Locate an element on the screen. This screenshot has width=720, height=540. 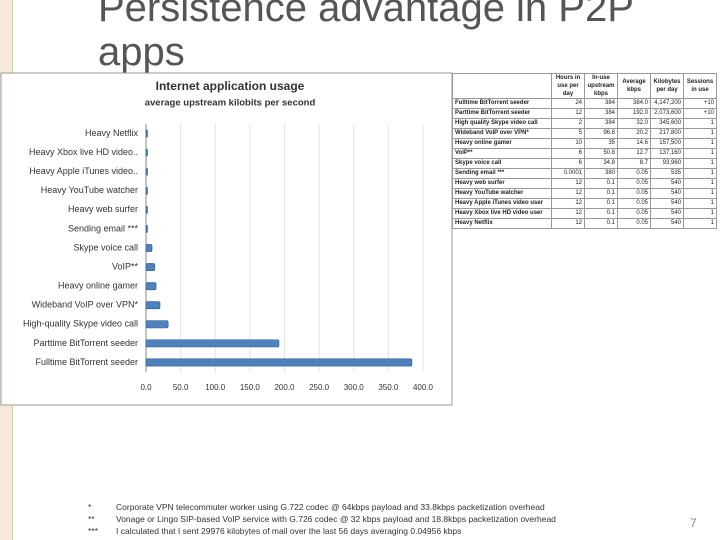
table-cell: 0.0001 is located at coordinates (568, 173).